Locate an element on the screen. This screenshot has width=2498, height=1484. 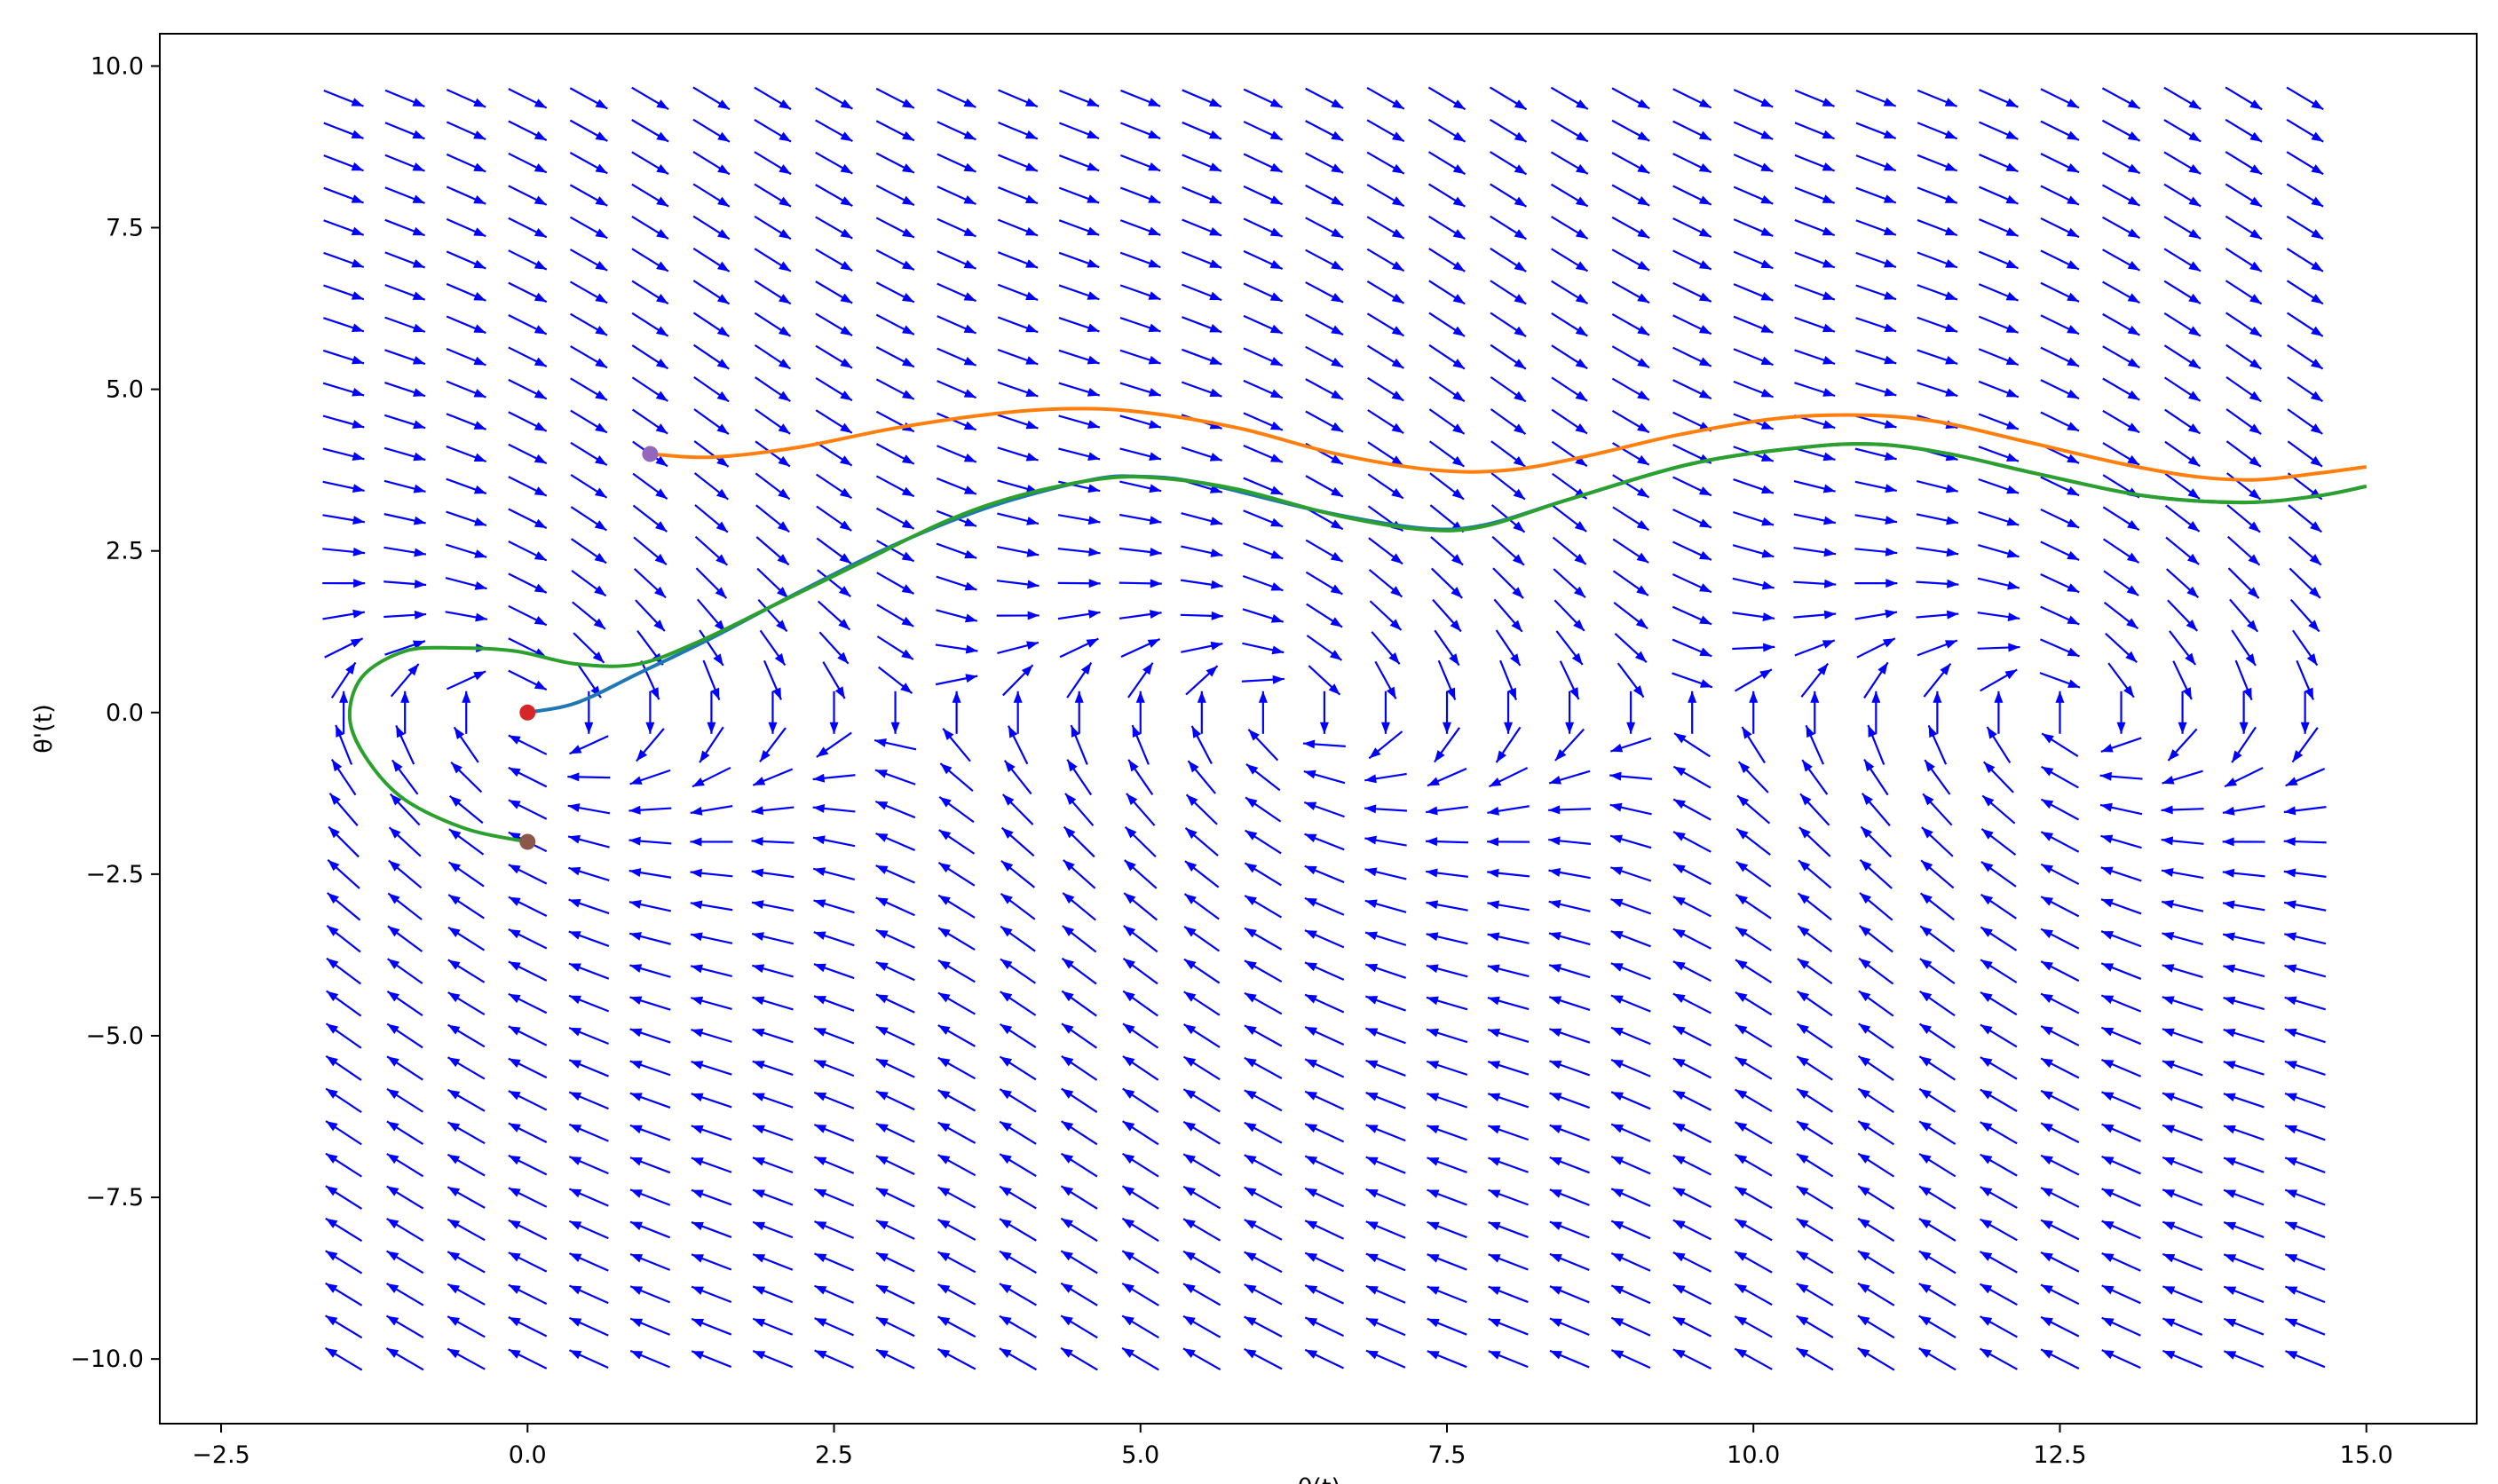
y-axis-label: θ'(t) is located at coordinates (44, 729).